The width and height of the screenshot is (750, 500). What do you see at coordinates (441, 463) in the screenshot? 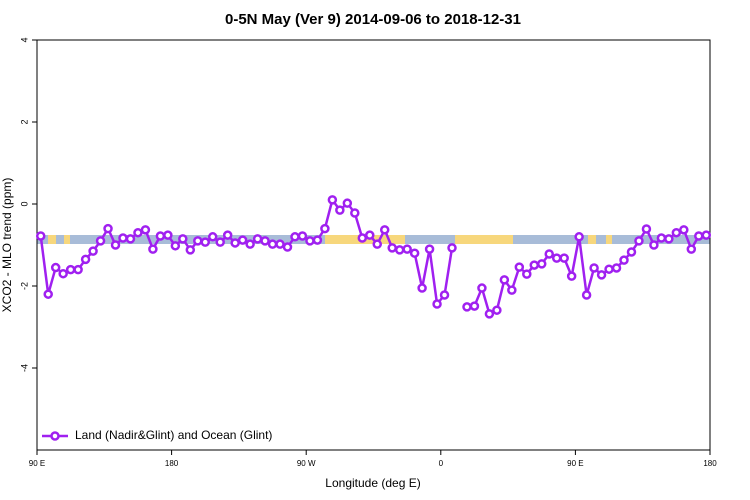
I see `x-tick-label: 0` at bounding box center [441, 463].